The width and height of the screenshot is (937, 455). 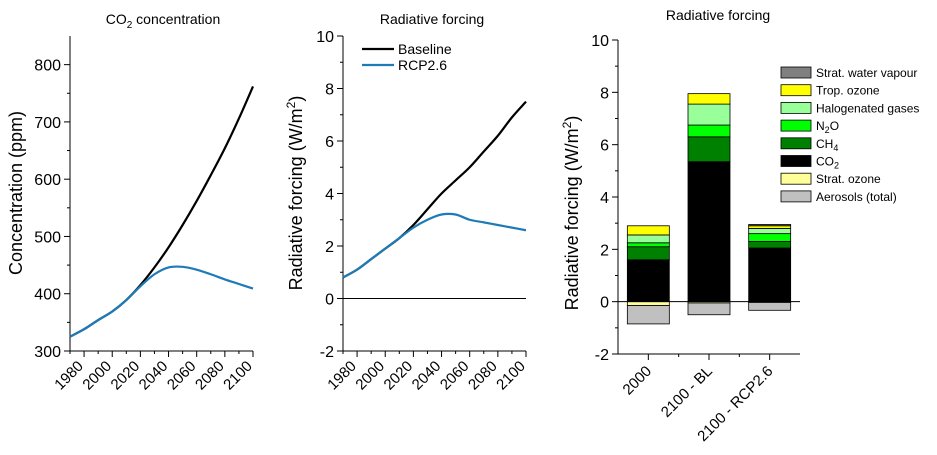 What do you see at coordinates (434, 189) in the screenshot?
I see `series-line-baseline` at bounding box center [434, 189].